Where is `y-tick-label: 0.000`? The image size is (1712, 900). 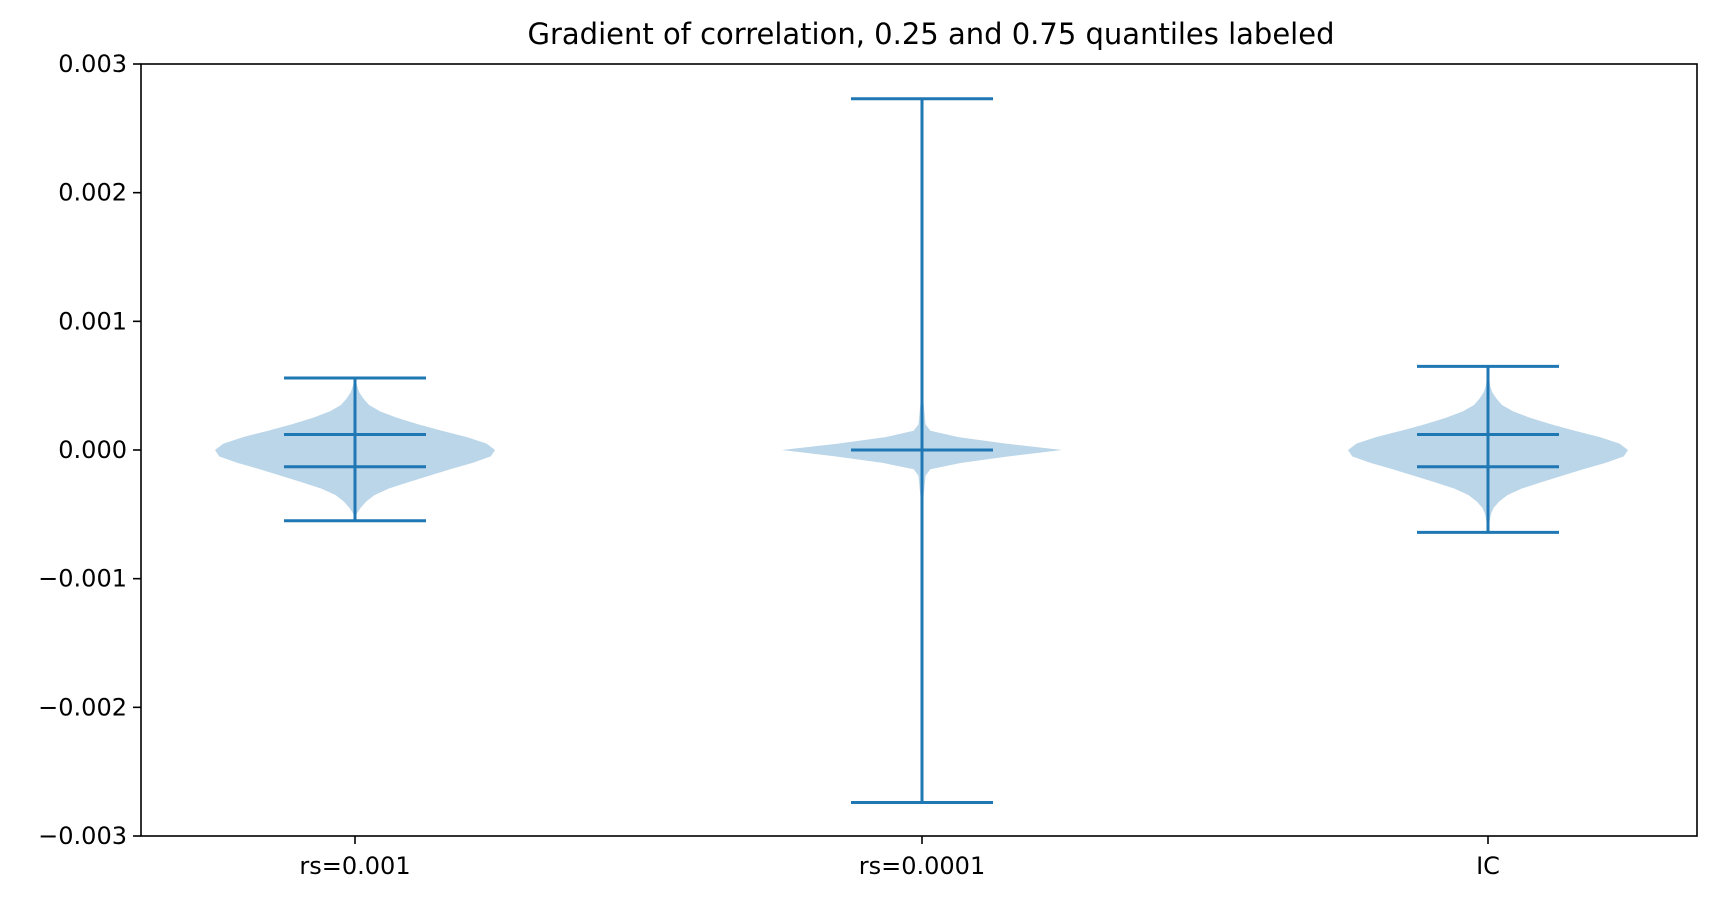 y-tick-label: 0.000 is located at coordinates (92, 450).